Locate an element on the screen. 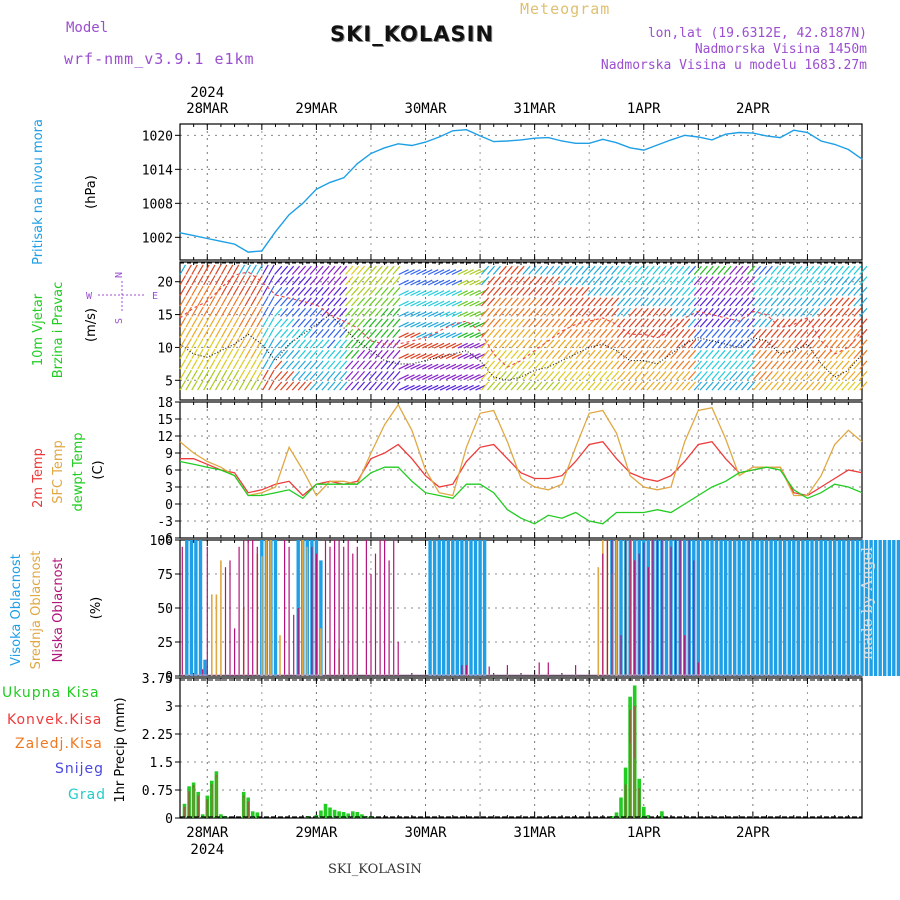 This screenshot has width=900, height=900. total-precip-bar is located at coordinates (339, 814).